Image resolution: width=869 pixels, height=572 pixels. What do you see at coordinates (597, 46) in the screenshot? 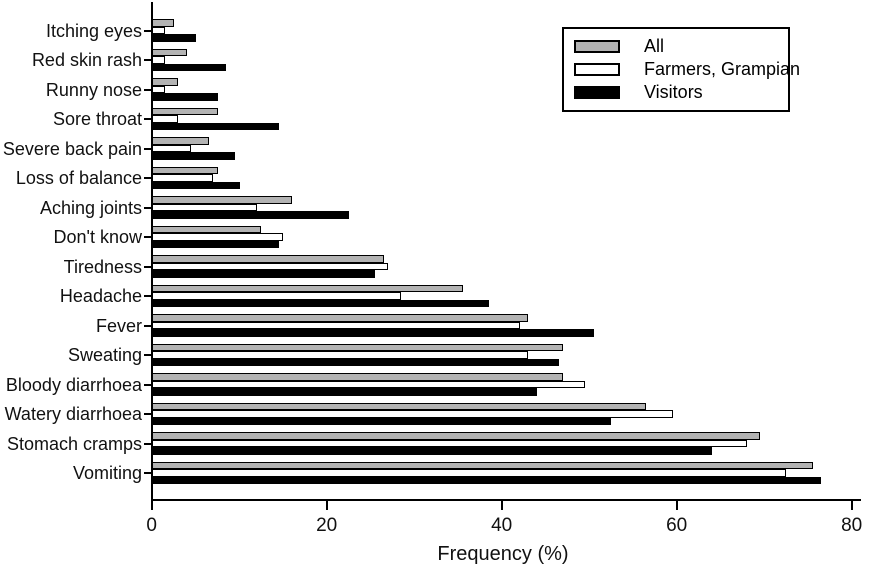
I see `legend-swatch-all` at bounding box center [597, 46].